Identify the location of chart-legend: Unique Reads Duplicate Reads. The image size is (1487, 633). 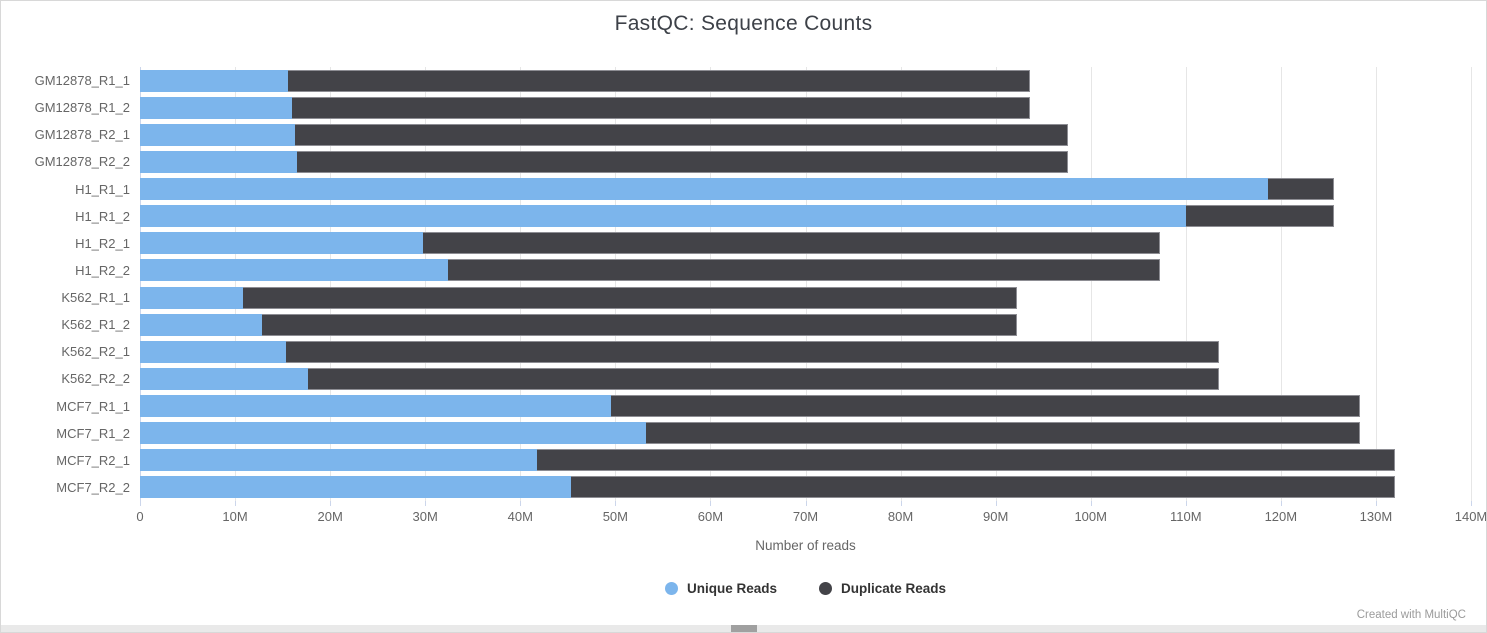
(805, 588).